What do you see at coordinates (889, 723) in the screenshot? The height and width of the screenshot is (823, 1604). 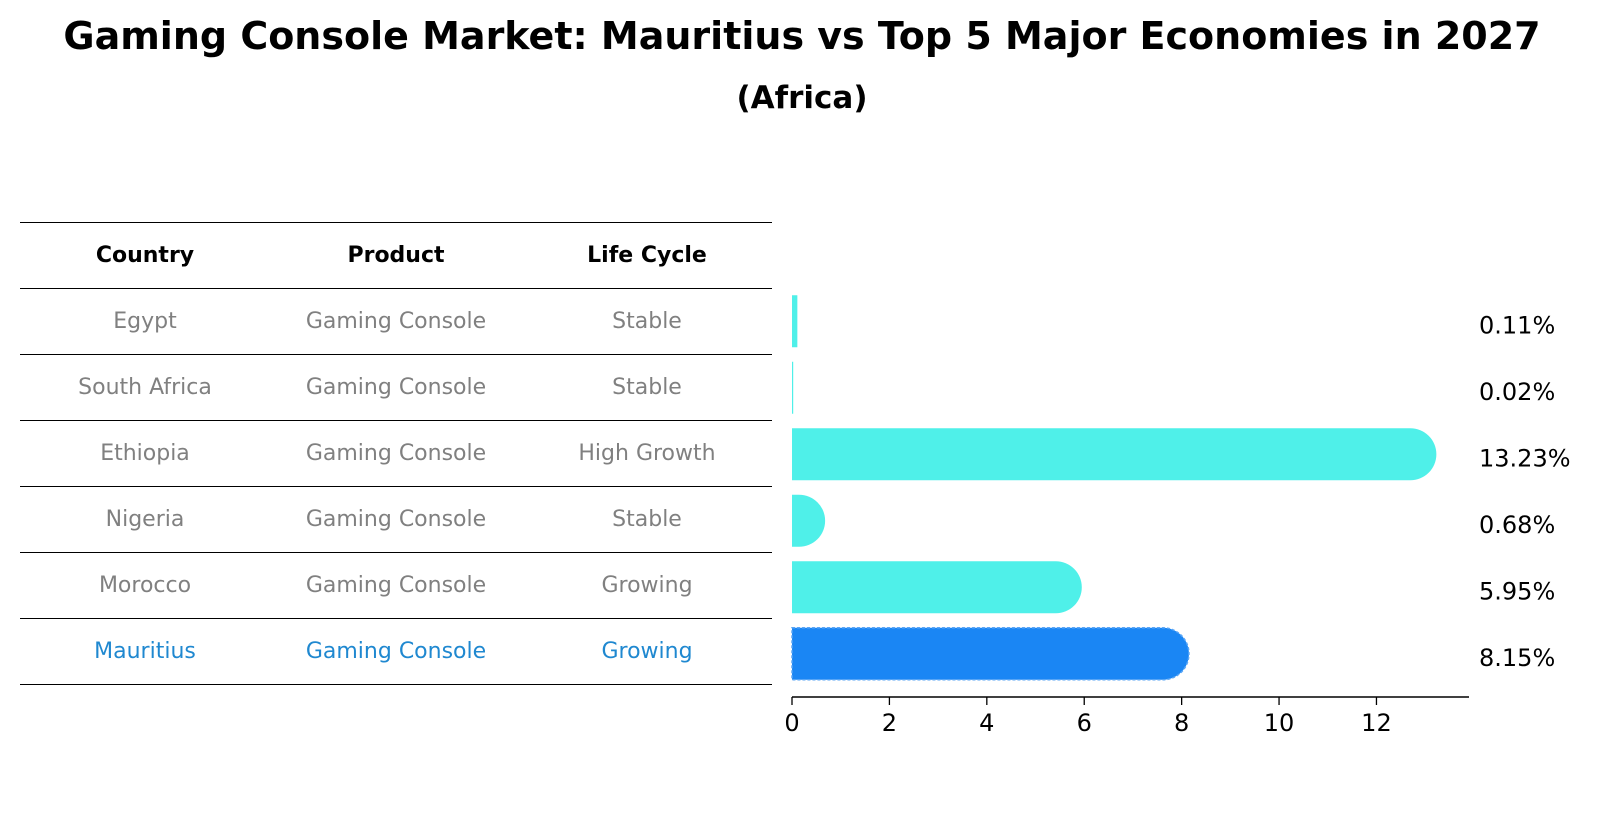 I see `x-tick-label: 2` at bounding box center [889, 723].